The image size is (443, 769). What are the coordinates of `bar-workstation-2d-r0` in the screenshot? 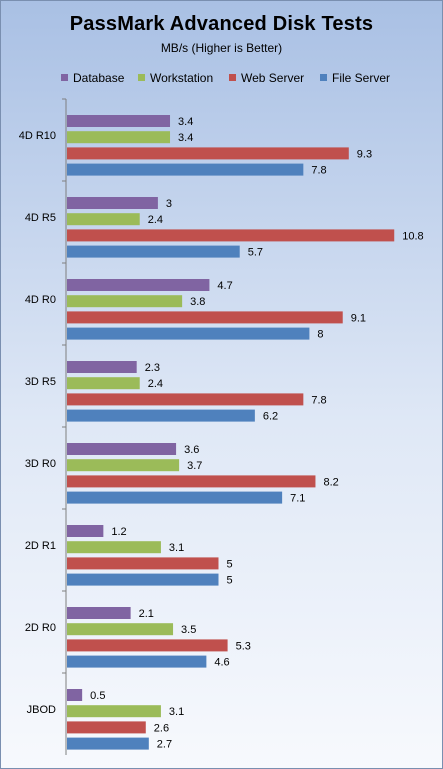 It's located at (120, 629).